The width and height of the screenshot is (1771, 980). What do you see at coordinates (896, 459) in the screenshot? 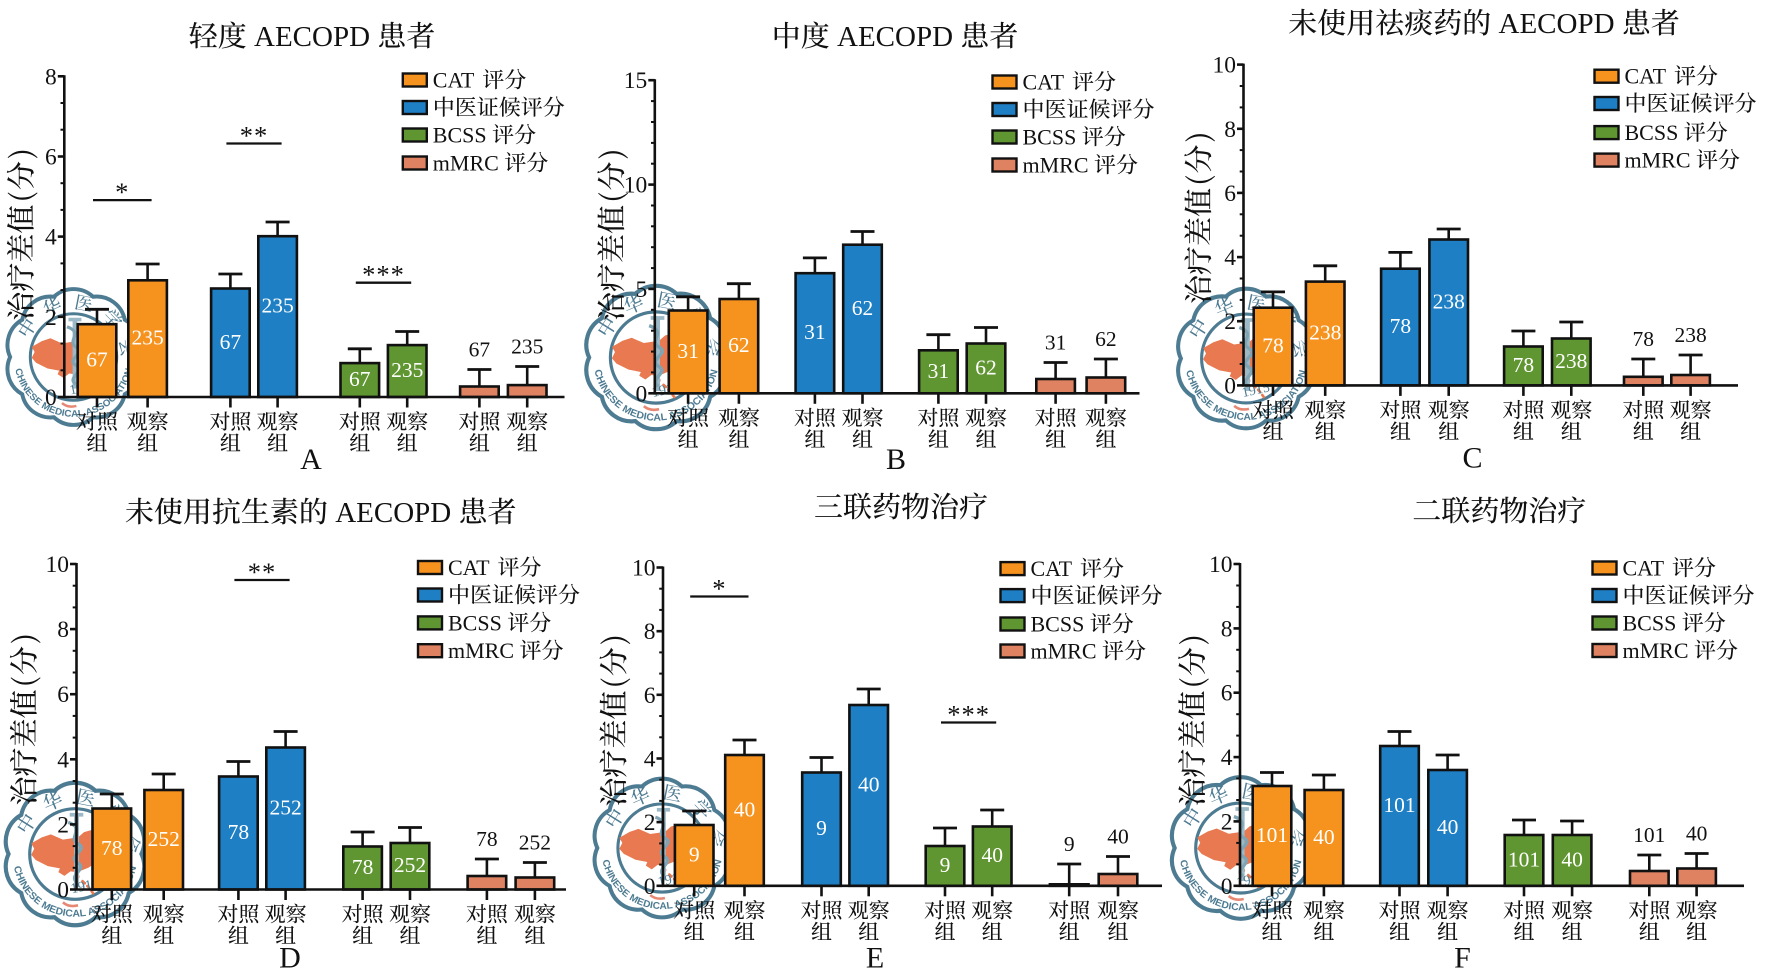
I see `svg-text: B` at bounding box center [896, 459].